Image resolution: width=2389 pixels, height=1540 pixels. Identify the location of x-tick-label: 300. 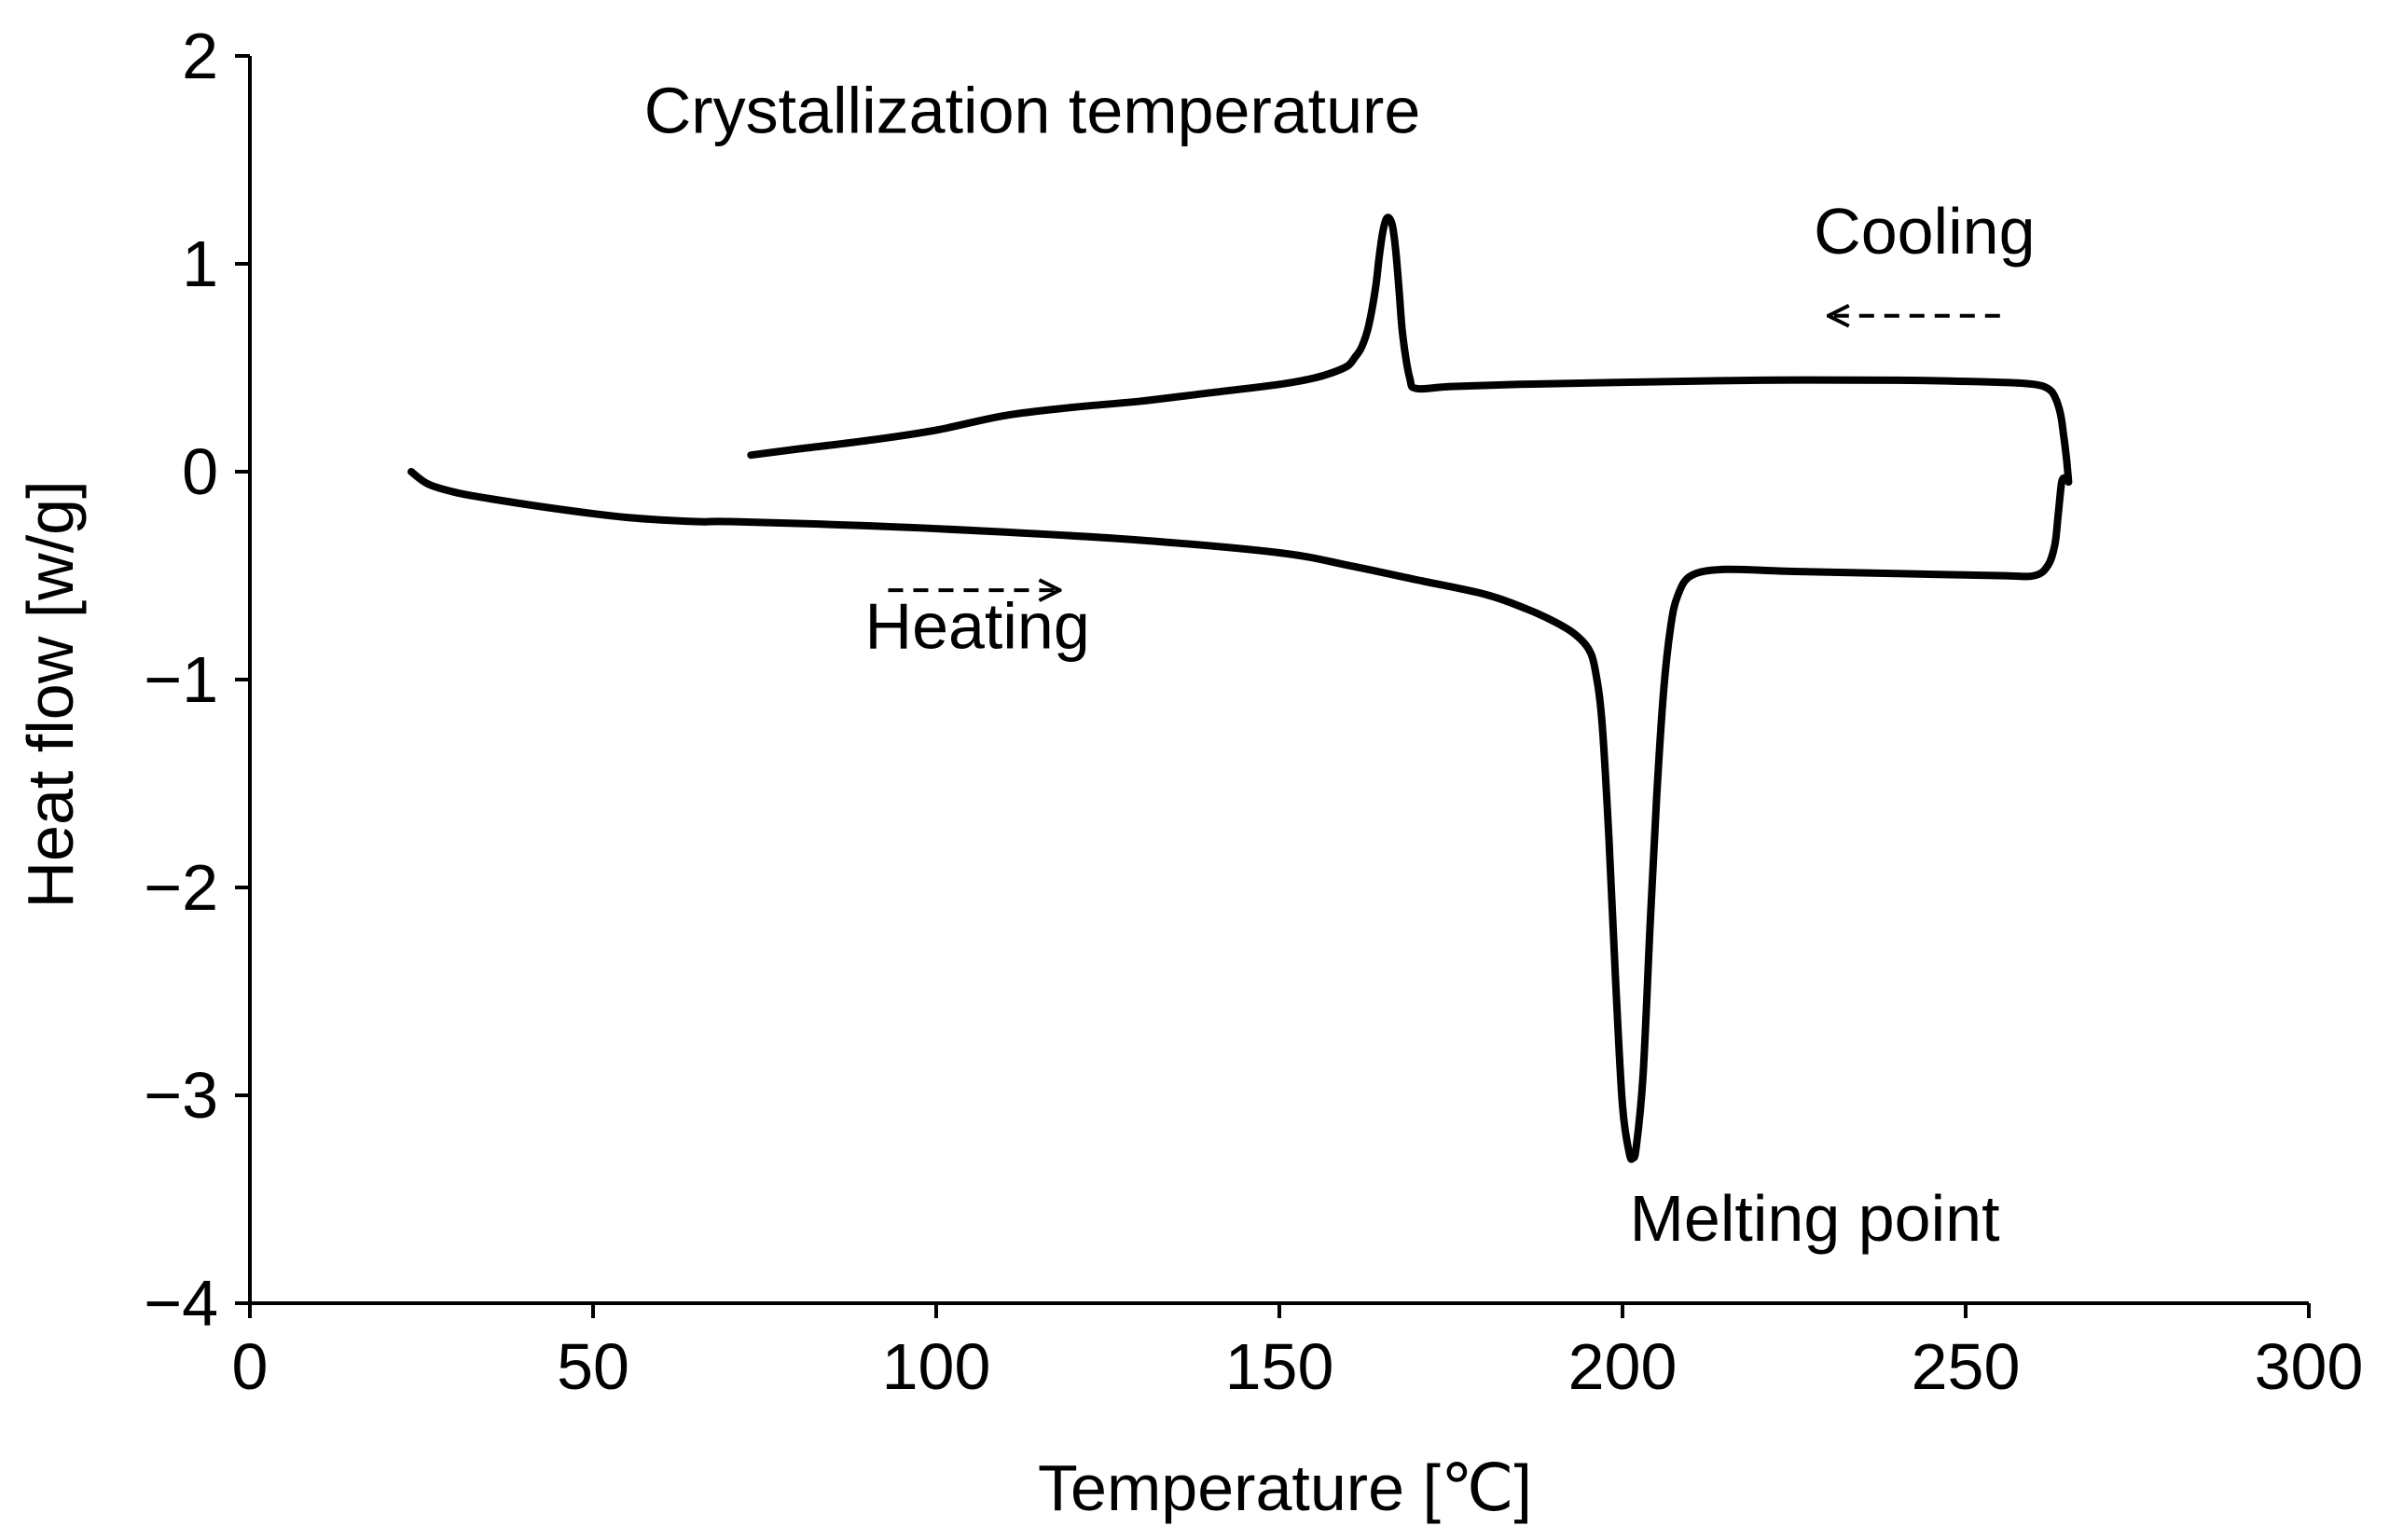
(2309, 1366).